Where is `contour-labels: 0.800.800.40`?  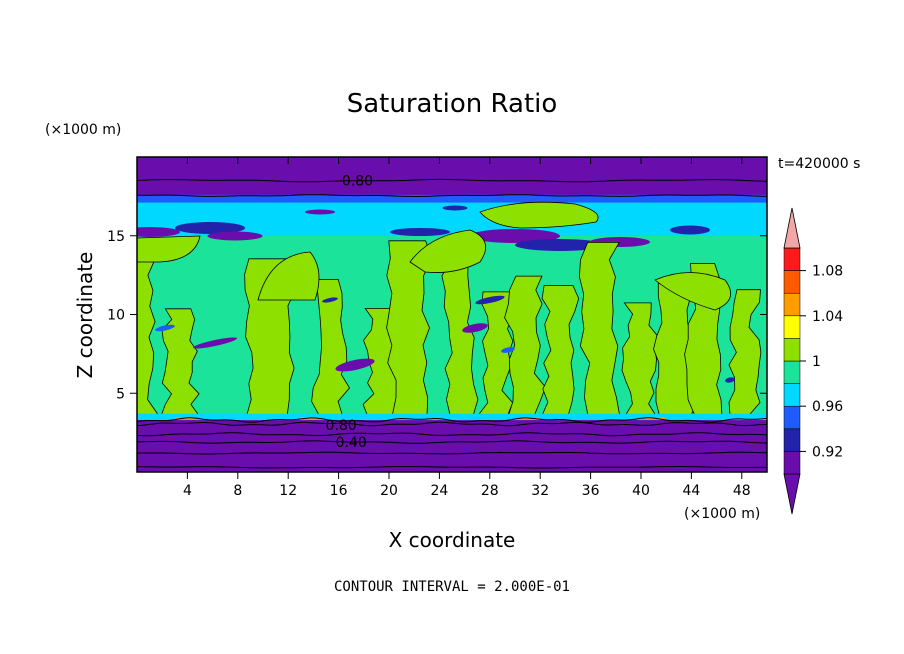
contour-labels: 0.800.800.40 is located at coordinates (350, 312).